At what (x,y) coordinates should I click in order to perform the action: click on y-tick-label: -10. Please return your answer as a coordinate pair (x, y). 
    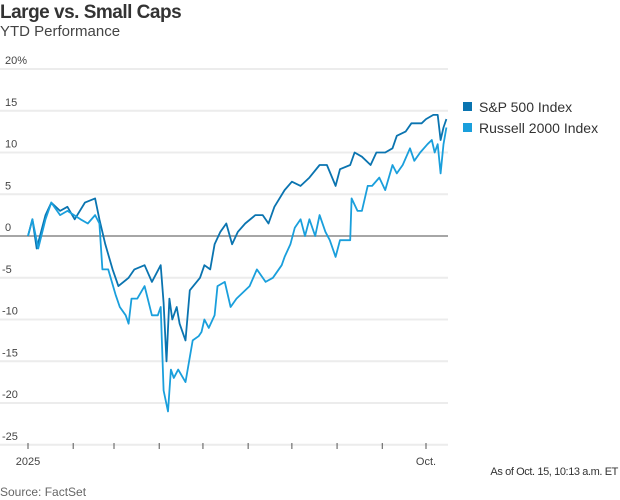
    Looking at the image, I should click on (10, 312).